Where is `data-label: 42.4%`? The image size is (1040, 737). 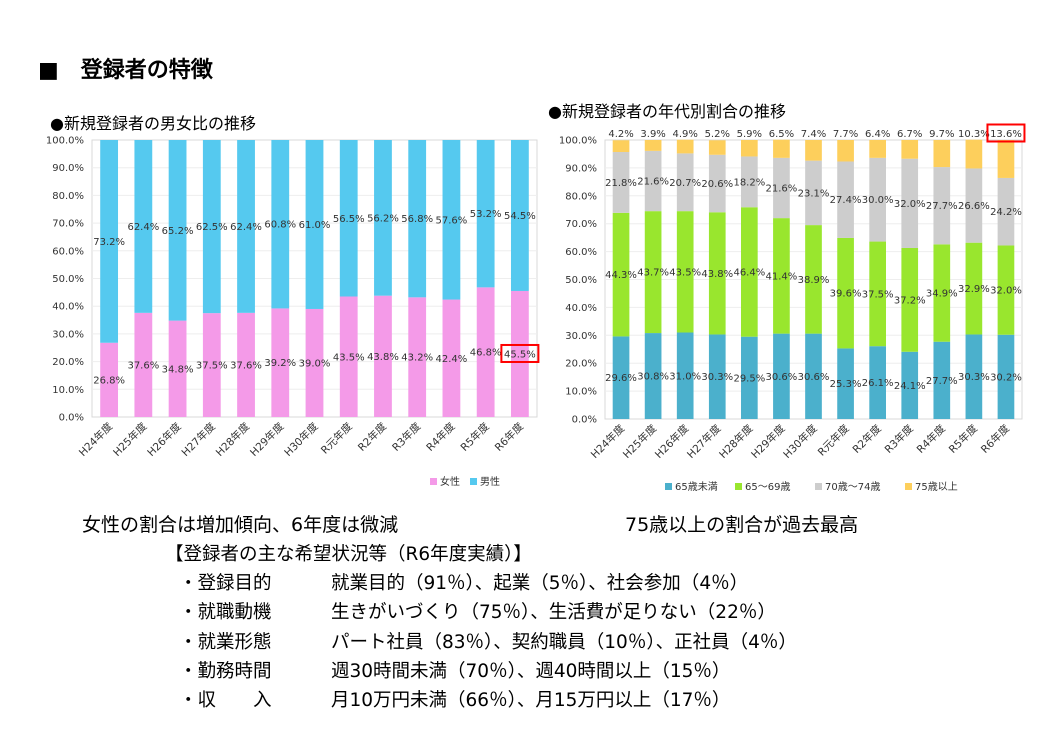
data-label: 42.4% is located at coordinates (452, 359).